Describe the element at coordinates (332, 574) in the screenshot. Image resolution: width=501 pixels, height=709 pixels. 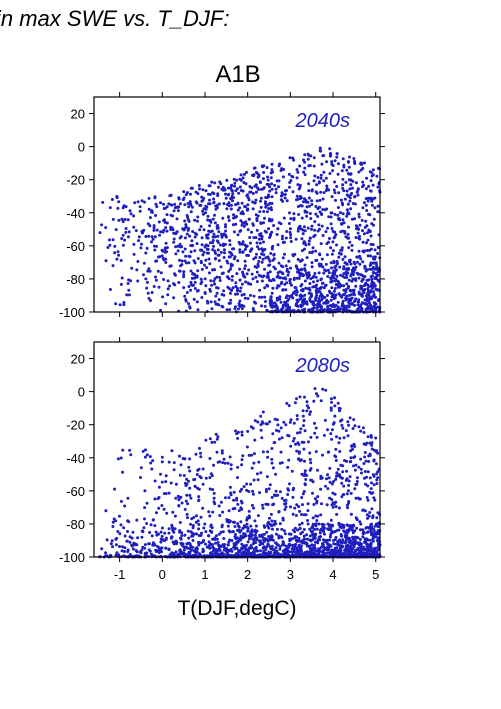
I see `x-tick-label: 4` at that location.